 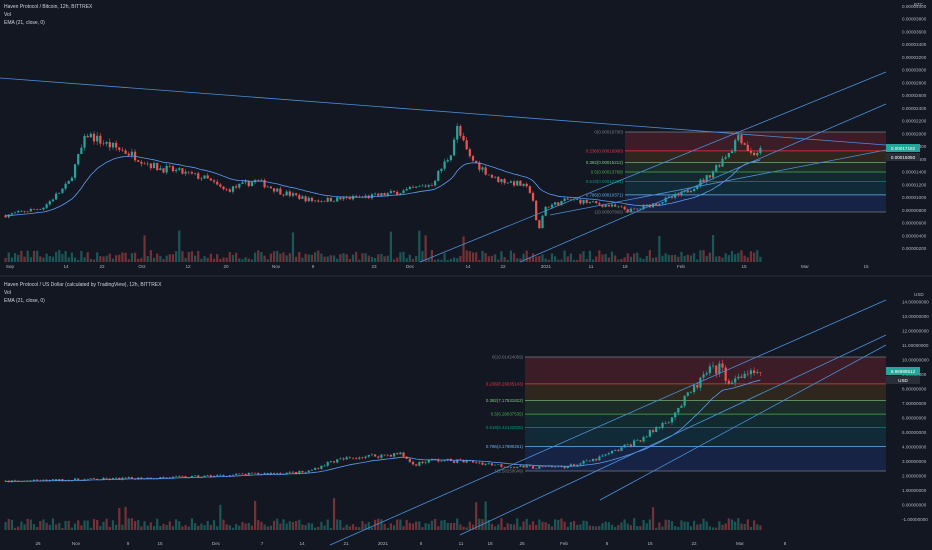 I want to click on chart2-channel-line, so click(x=743, y=422).